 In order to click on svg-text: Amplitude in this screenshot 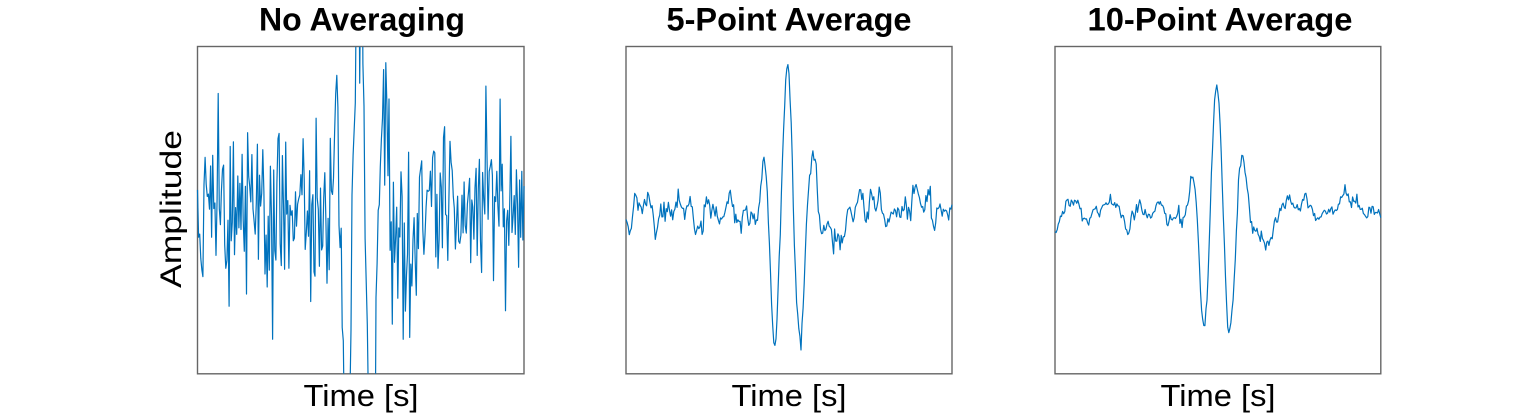, I will do `click(171, 209)`.